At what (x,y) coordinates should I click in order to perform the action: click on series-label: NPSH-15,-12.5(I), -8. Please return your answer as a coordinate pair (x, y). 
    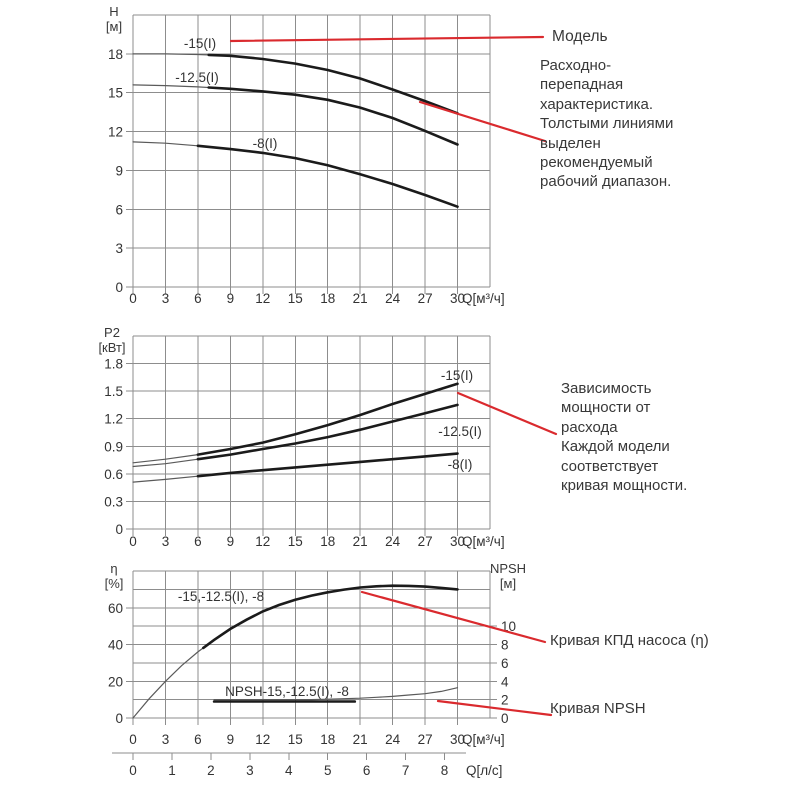
    Looking at the image, I should click on (287, 691).